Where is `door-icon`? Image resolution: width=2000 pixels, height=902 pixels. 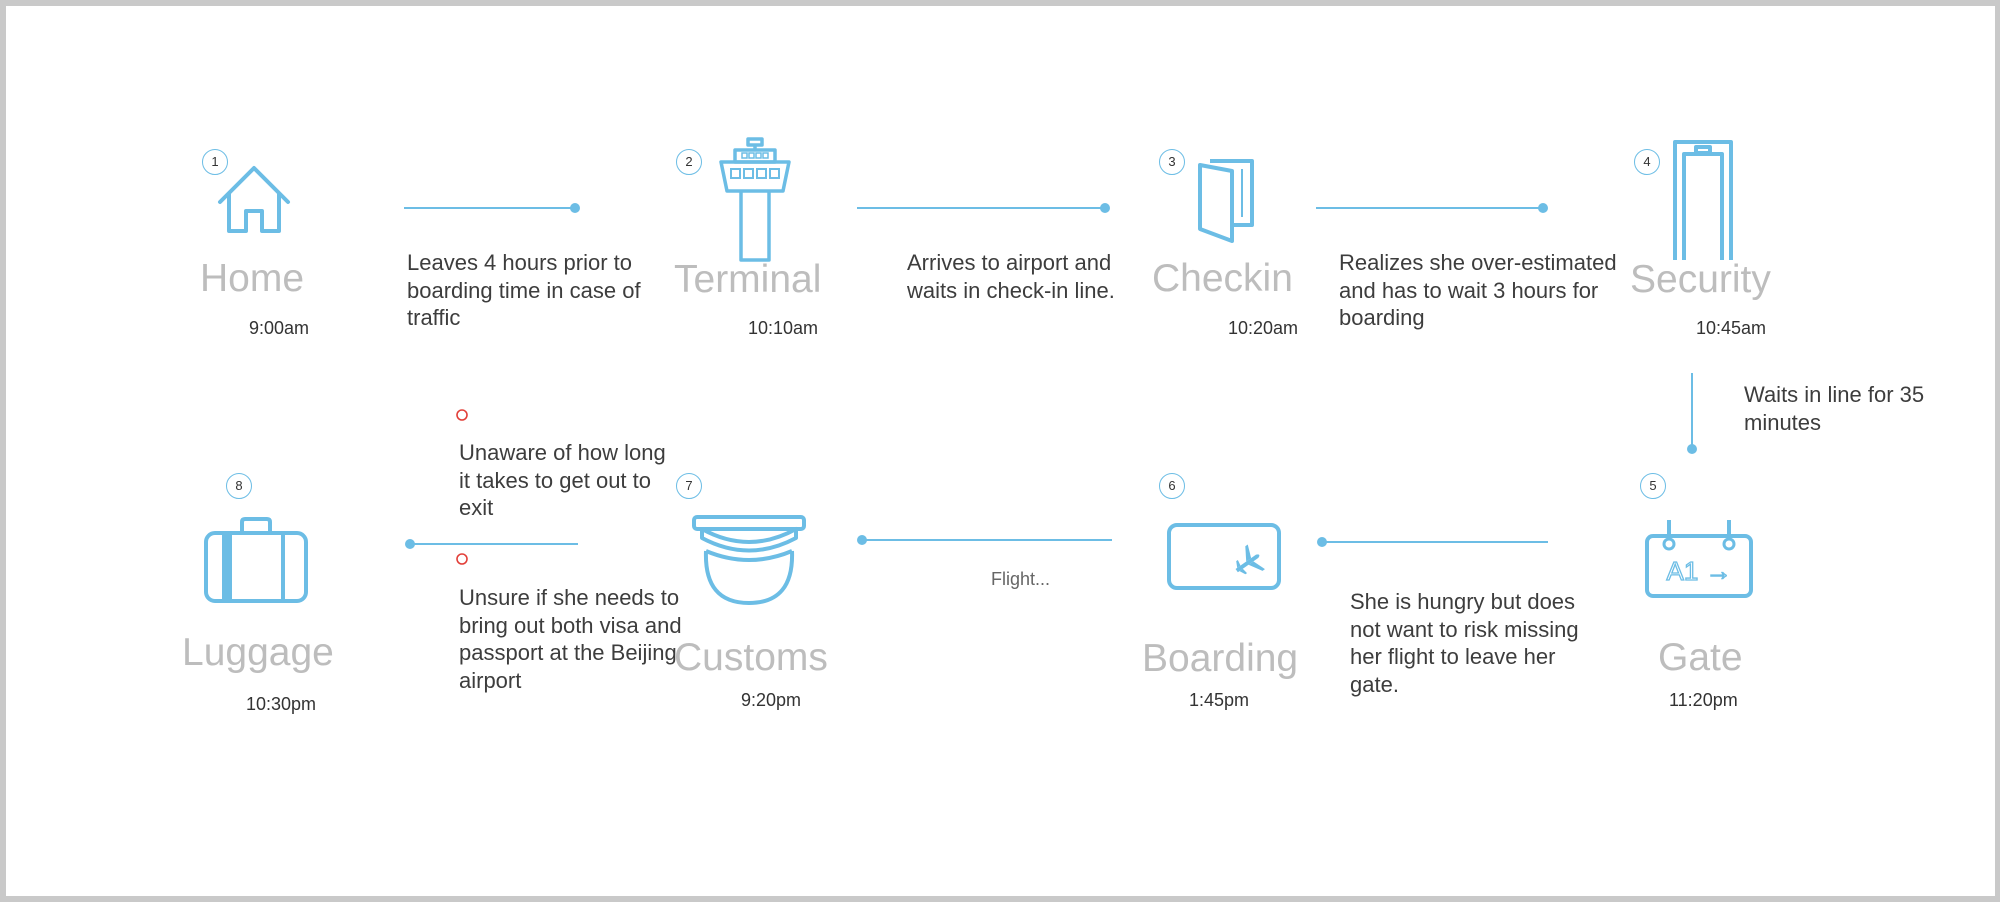 door-icon is located at coordinates (1226, 201).